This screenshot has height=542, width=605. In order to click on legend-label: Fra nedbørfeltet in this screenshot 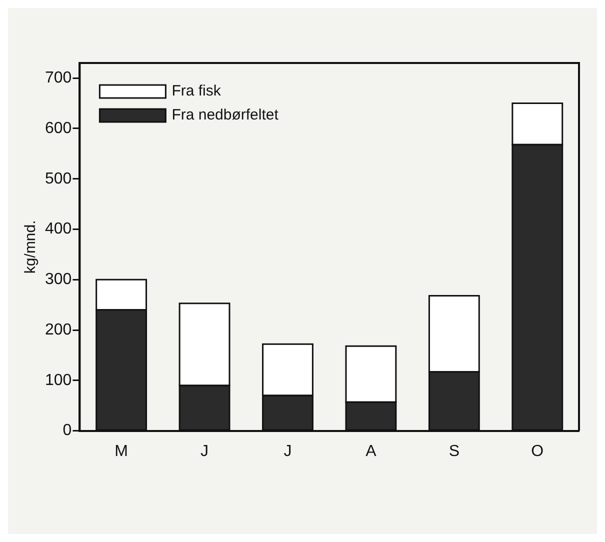, I will do `click(226, 115)`.